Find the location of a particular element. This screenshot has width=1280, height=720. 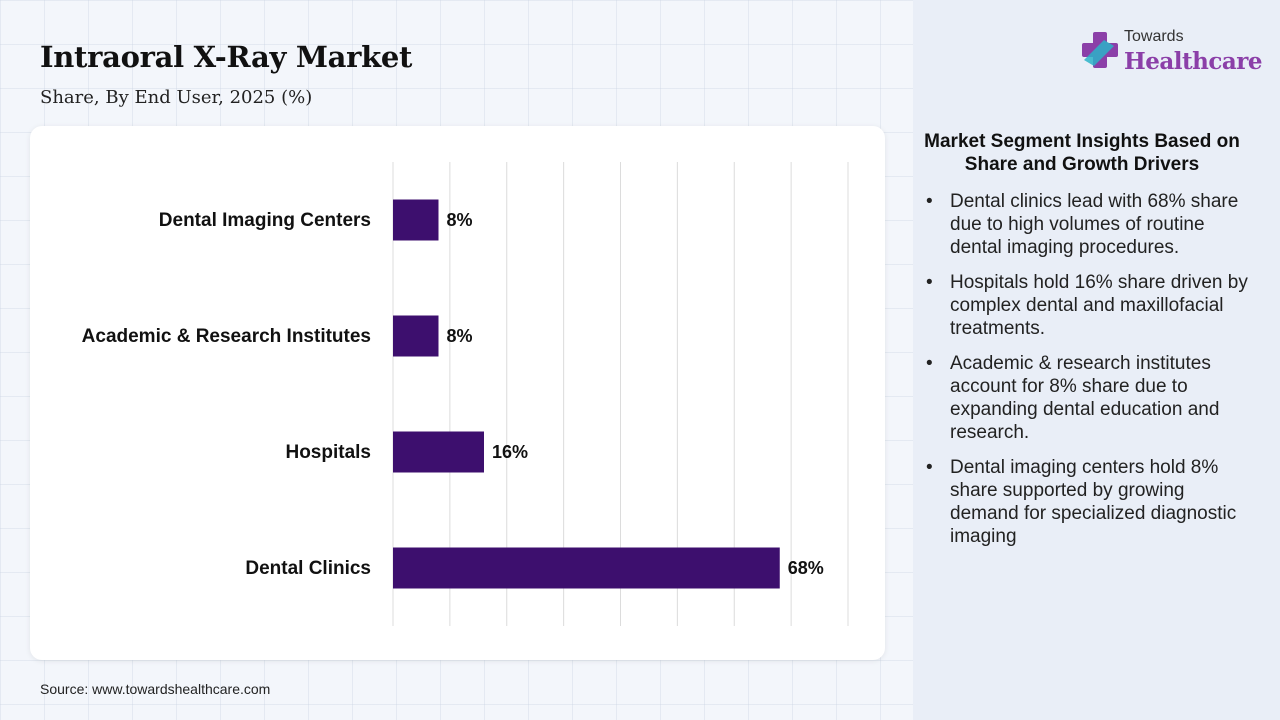

source-note: Source: www.towardshealthcare.com is located at coordinates (155, 689).